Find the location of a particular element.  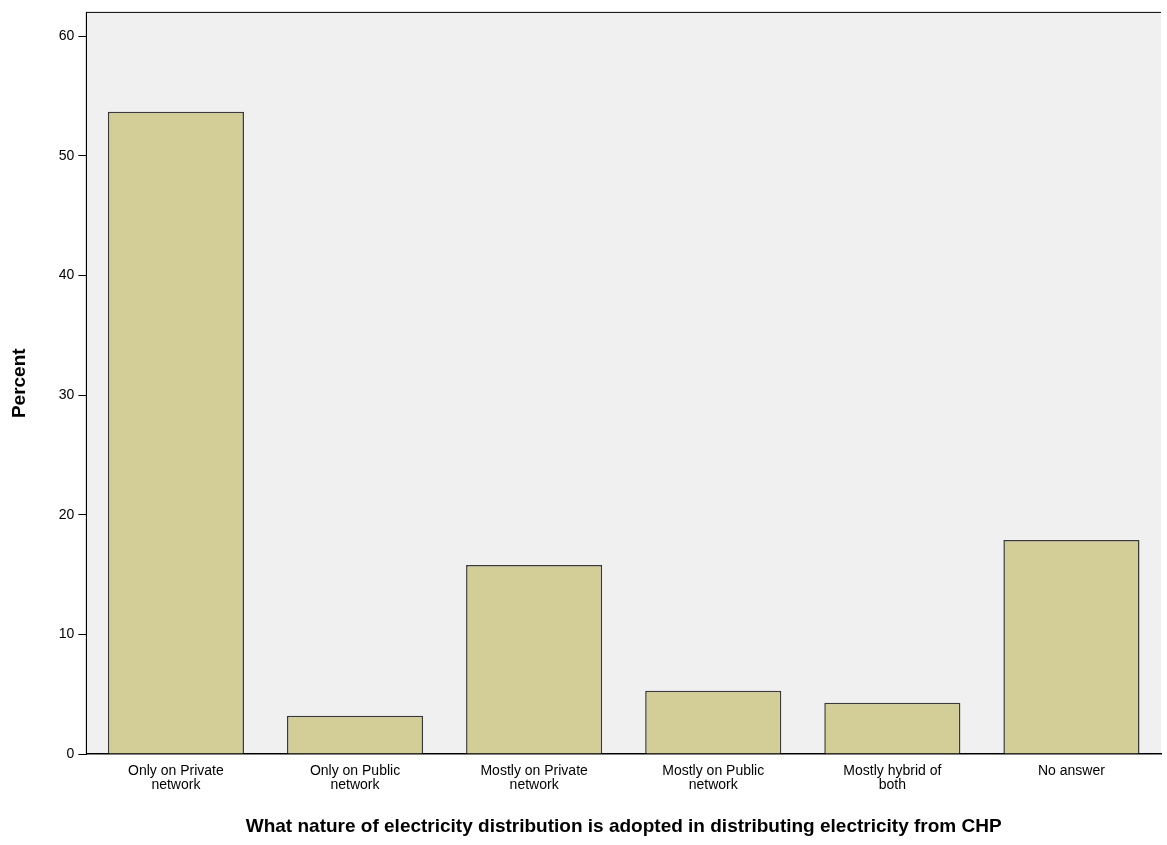

x-tick-label: Only on Private network is located at coordinates (176, 776).